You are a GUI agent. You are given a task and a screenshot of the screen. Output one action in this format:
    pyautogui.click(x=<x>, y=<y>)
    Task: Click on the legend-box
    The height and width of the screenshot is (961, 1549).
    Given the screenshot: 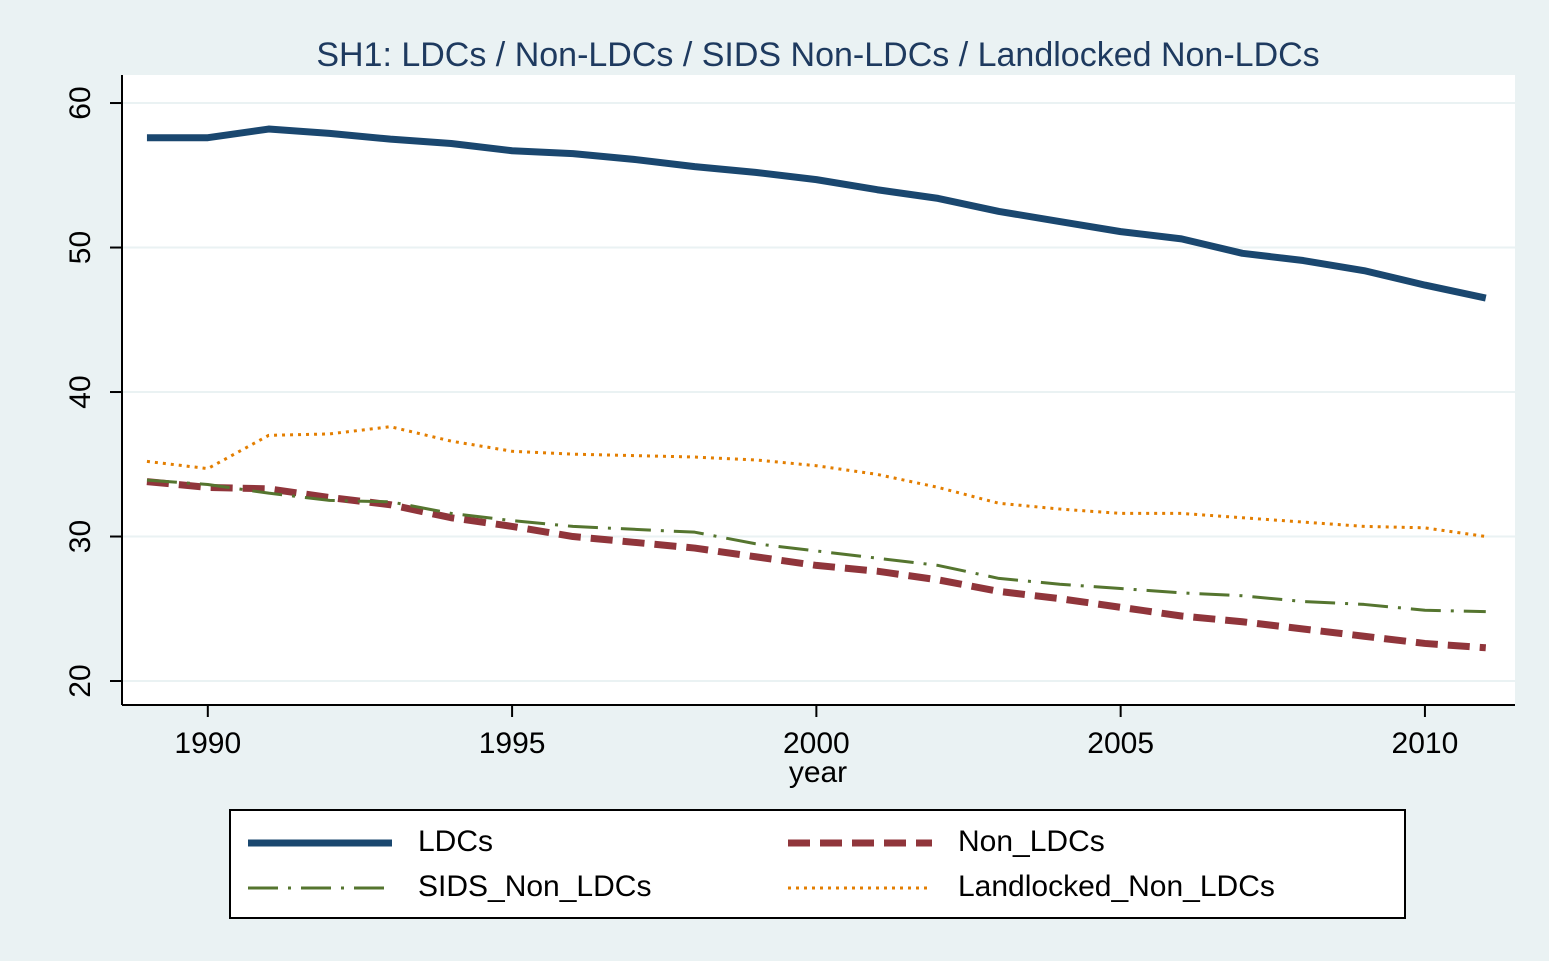 What is the action you would take?
    pyautogui.click(x=817, y=864)
    